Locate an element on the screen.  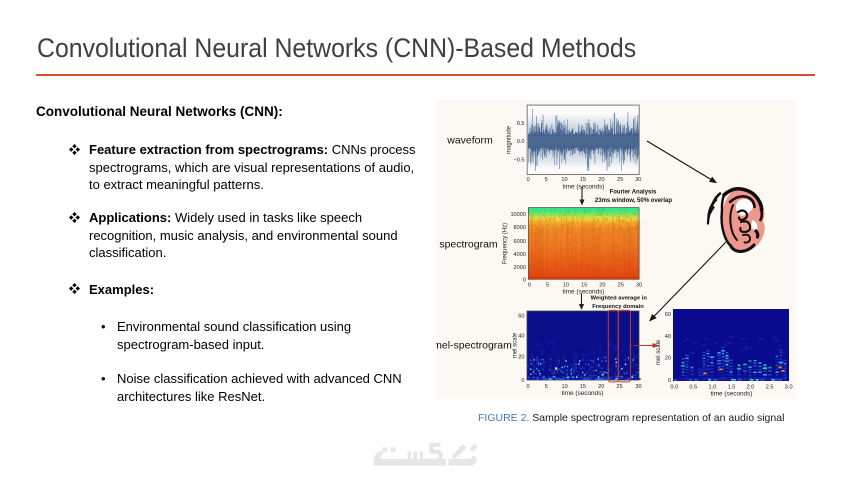
svg-text: 6000 is located at coordinates (520, 242).